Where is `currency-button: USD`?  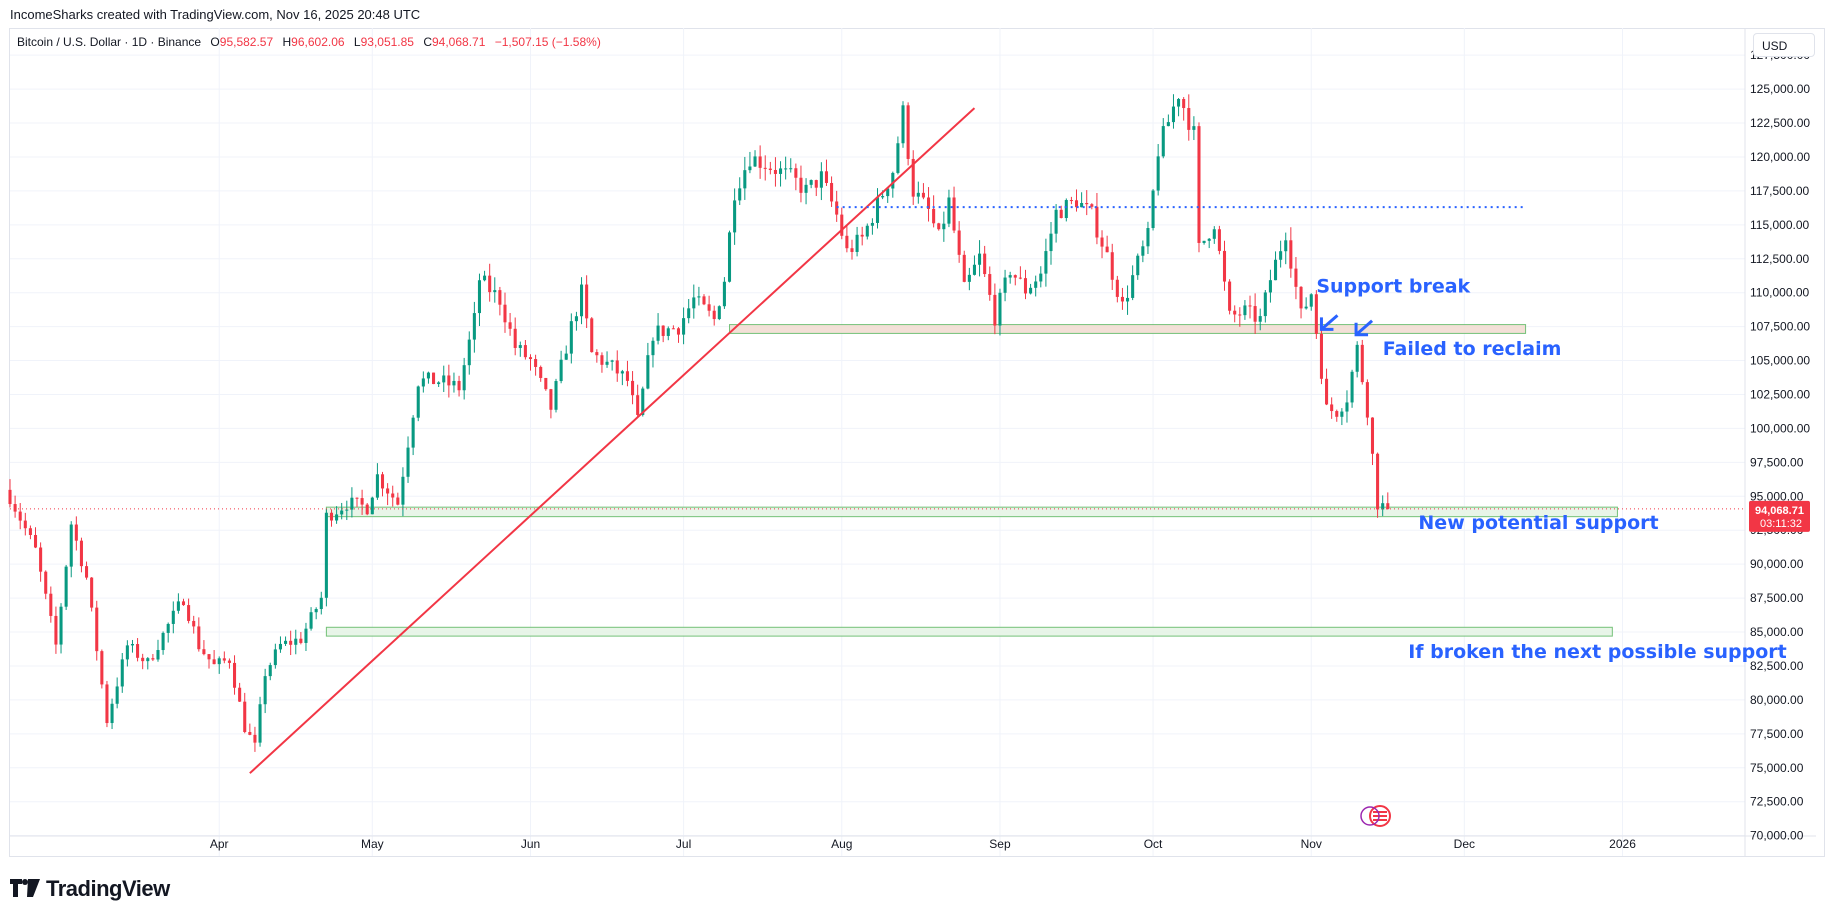
currency-button: USD is located at coordinates (1784, 45).